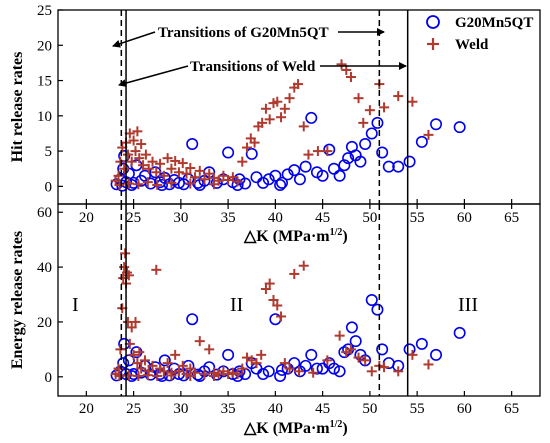 This screenshot has height=443, width=550. What do you see at coordinates (417, 409) in the screenshot?
I see `bottom-x-tick-label: 55` at bounding box center [417, 409].